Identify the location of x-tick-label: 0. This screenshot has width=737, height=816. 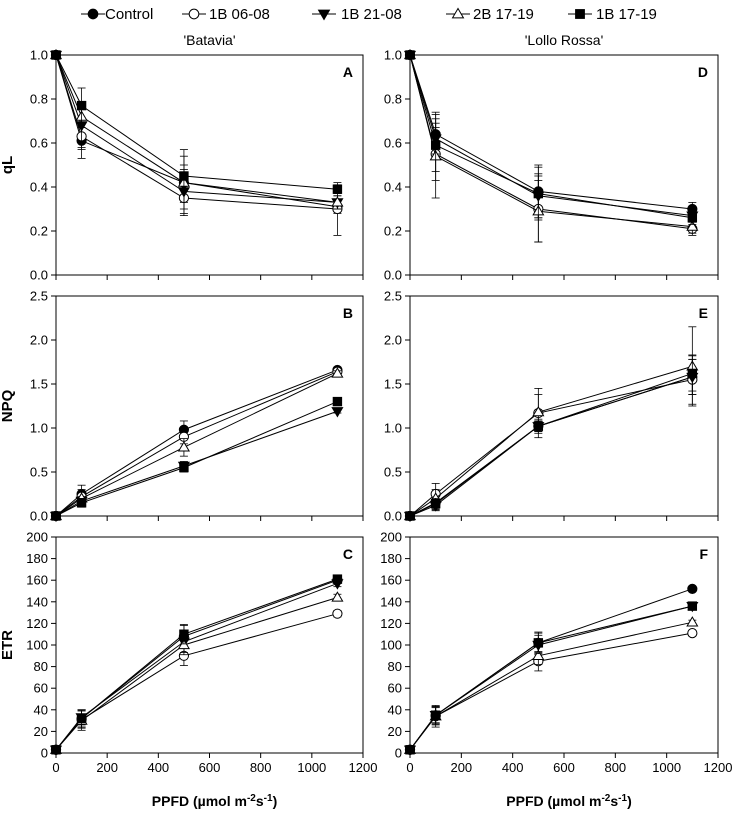
(55, 767).